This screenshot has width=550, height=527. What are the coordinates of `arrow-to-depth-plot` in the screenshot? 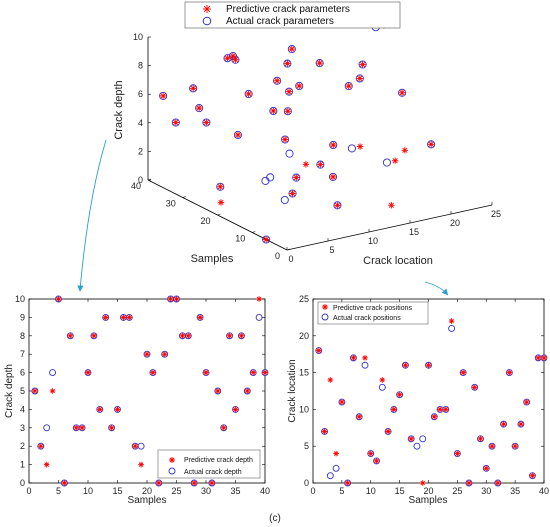 It's located at (92, 215).